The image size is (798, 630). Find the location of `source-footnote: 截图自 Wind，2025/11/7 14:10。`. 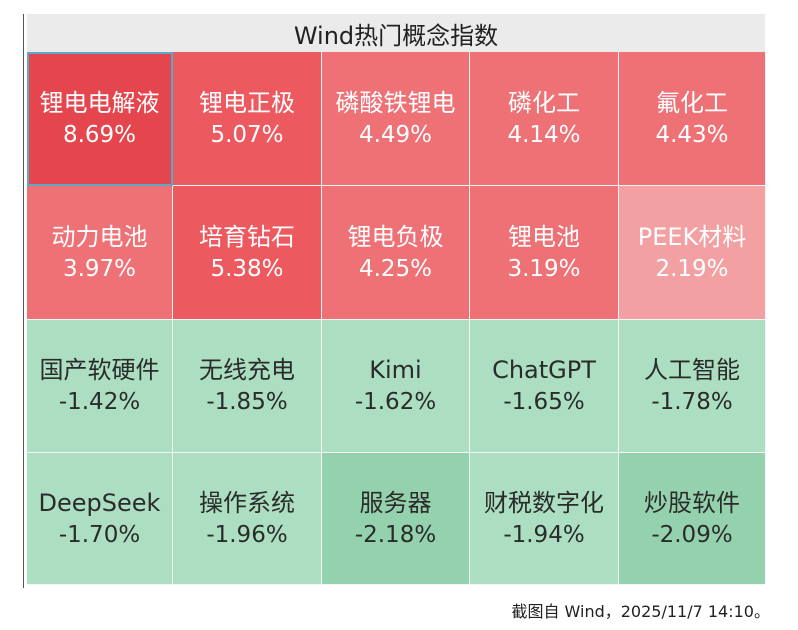

source-footnote: 截图自 Wind，2025/11/7 14:10。 is located at coordinates (640, 611).